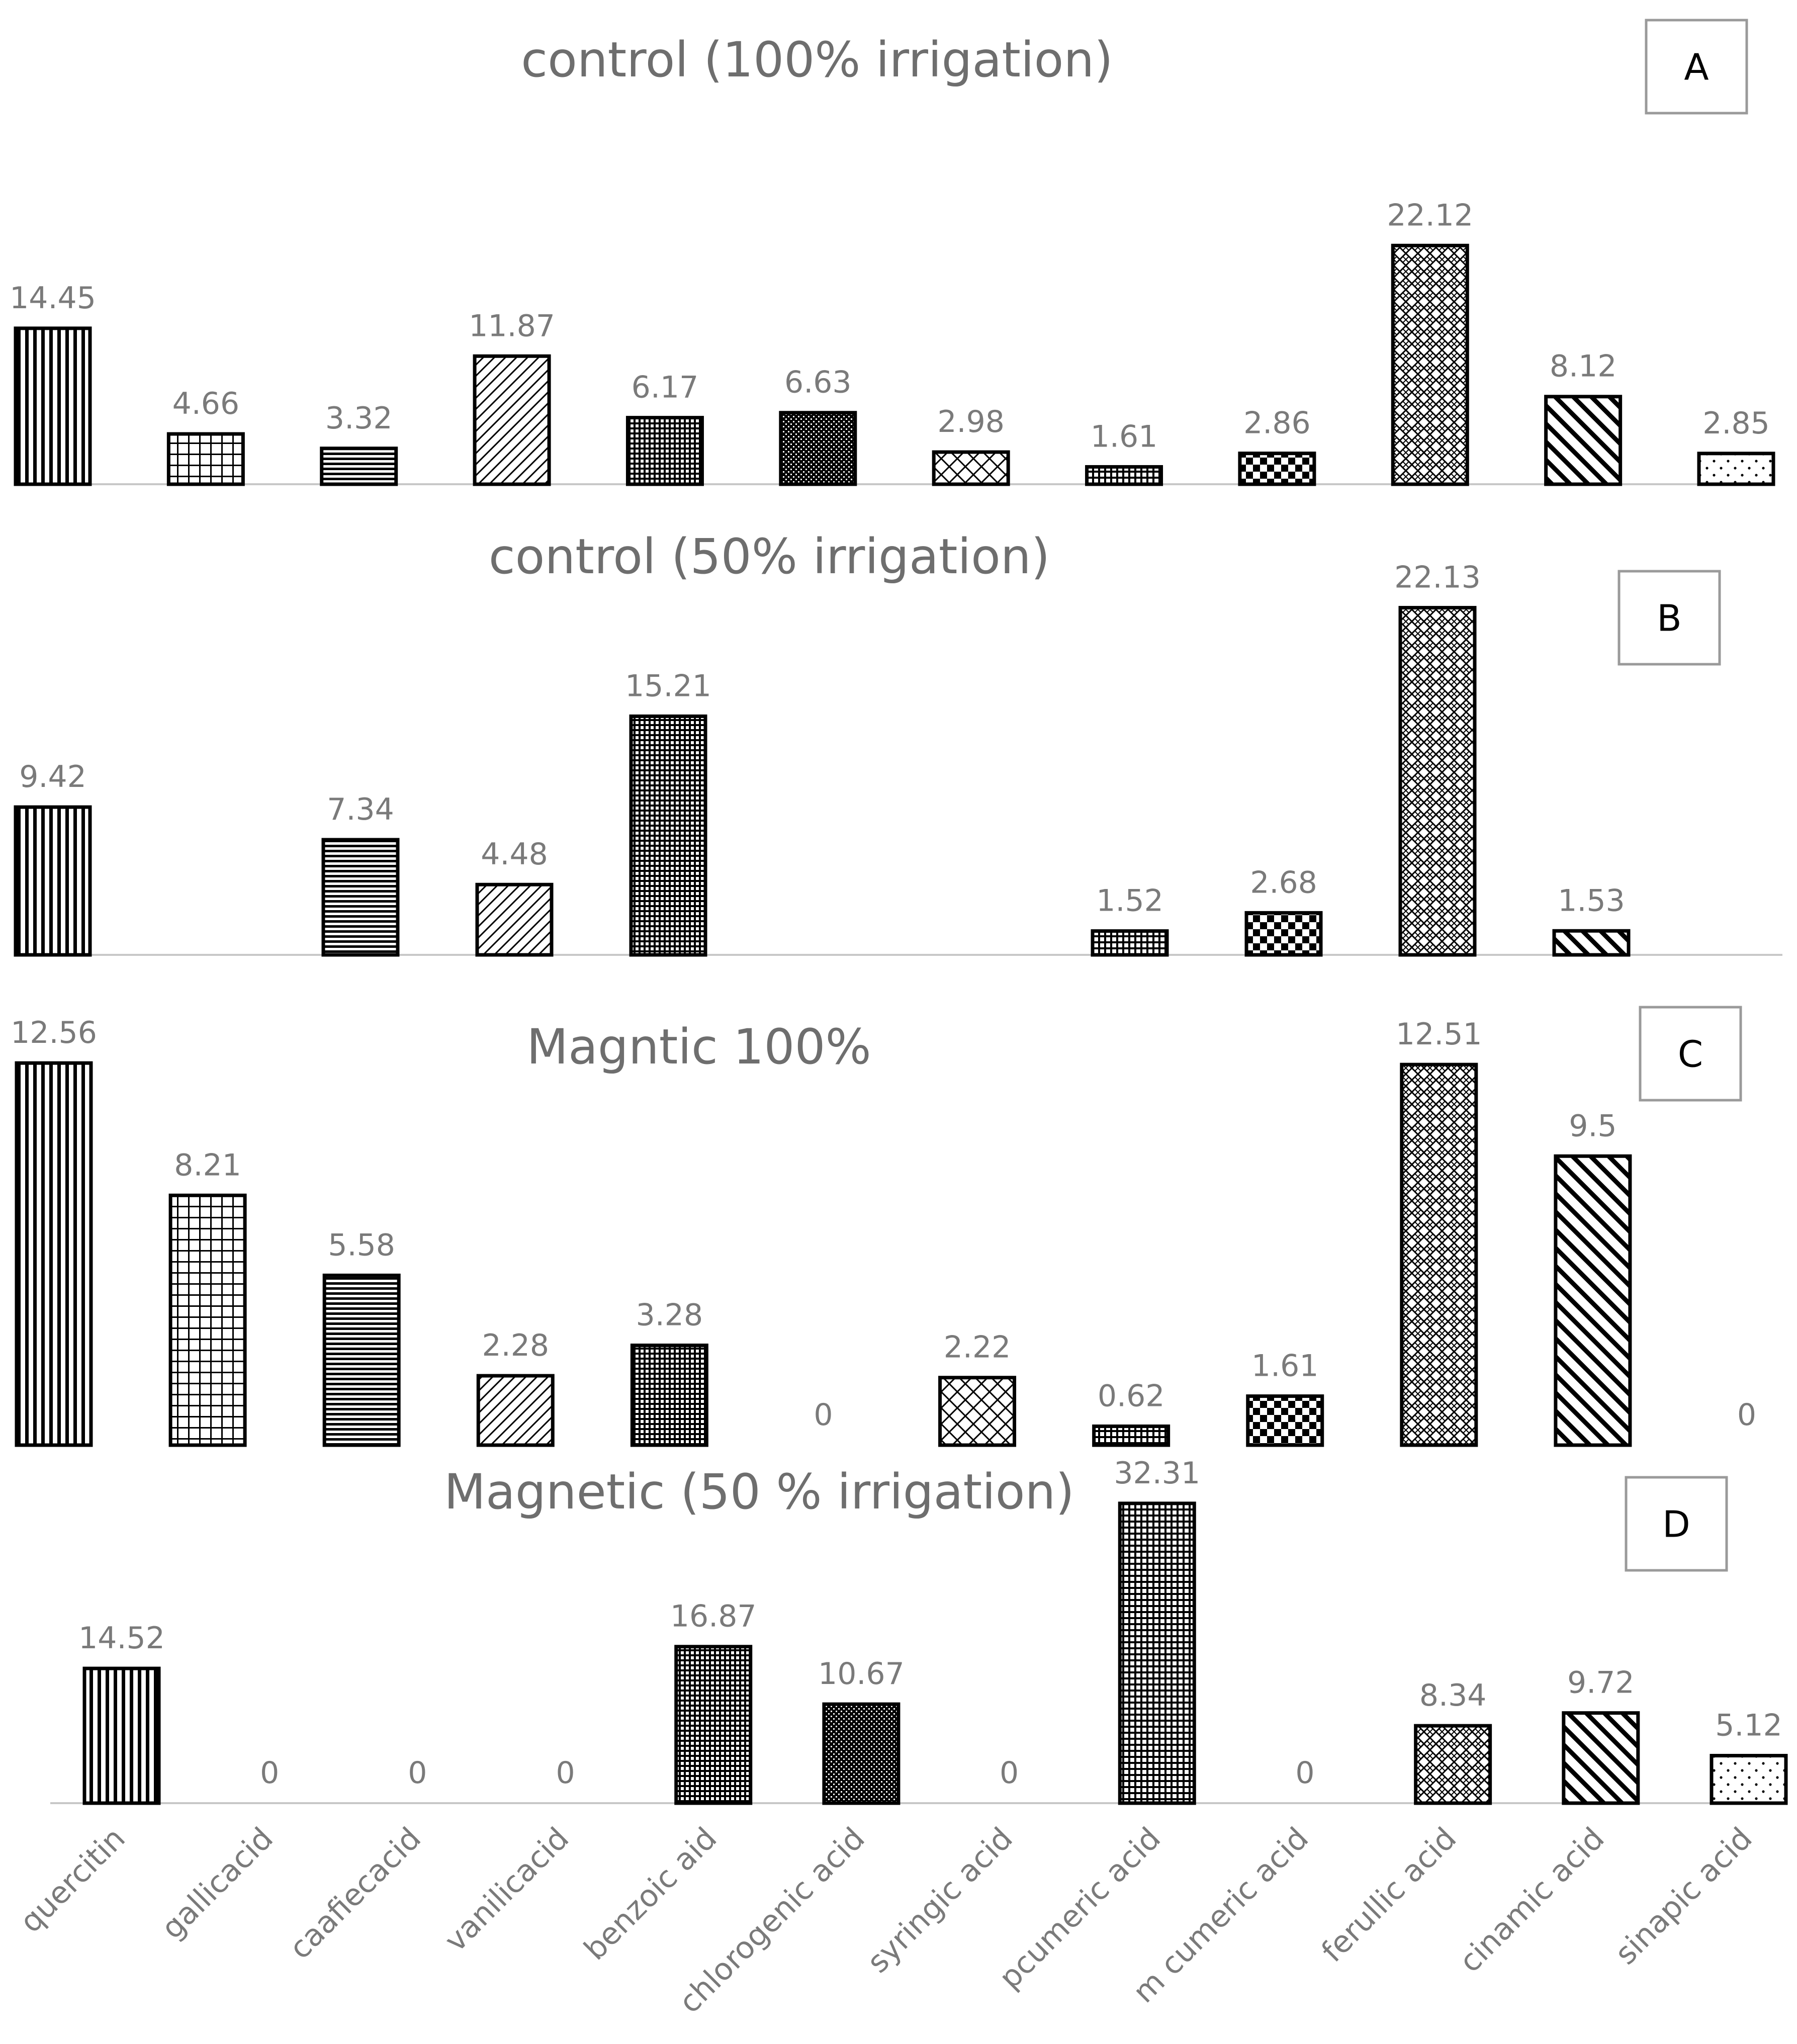  What do you see at coordinates (713, 1616) in the screenshot?
I see `data-label: 16.87` at bounding box center [713, 1616].